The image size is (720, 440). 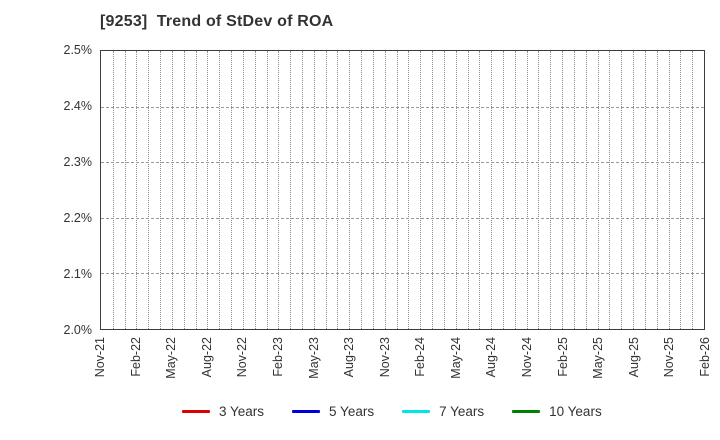 I want to click on y-tick-label: 2.1%, so click(x=78, y=274).